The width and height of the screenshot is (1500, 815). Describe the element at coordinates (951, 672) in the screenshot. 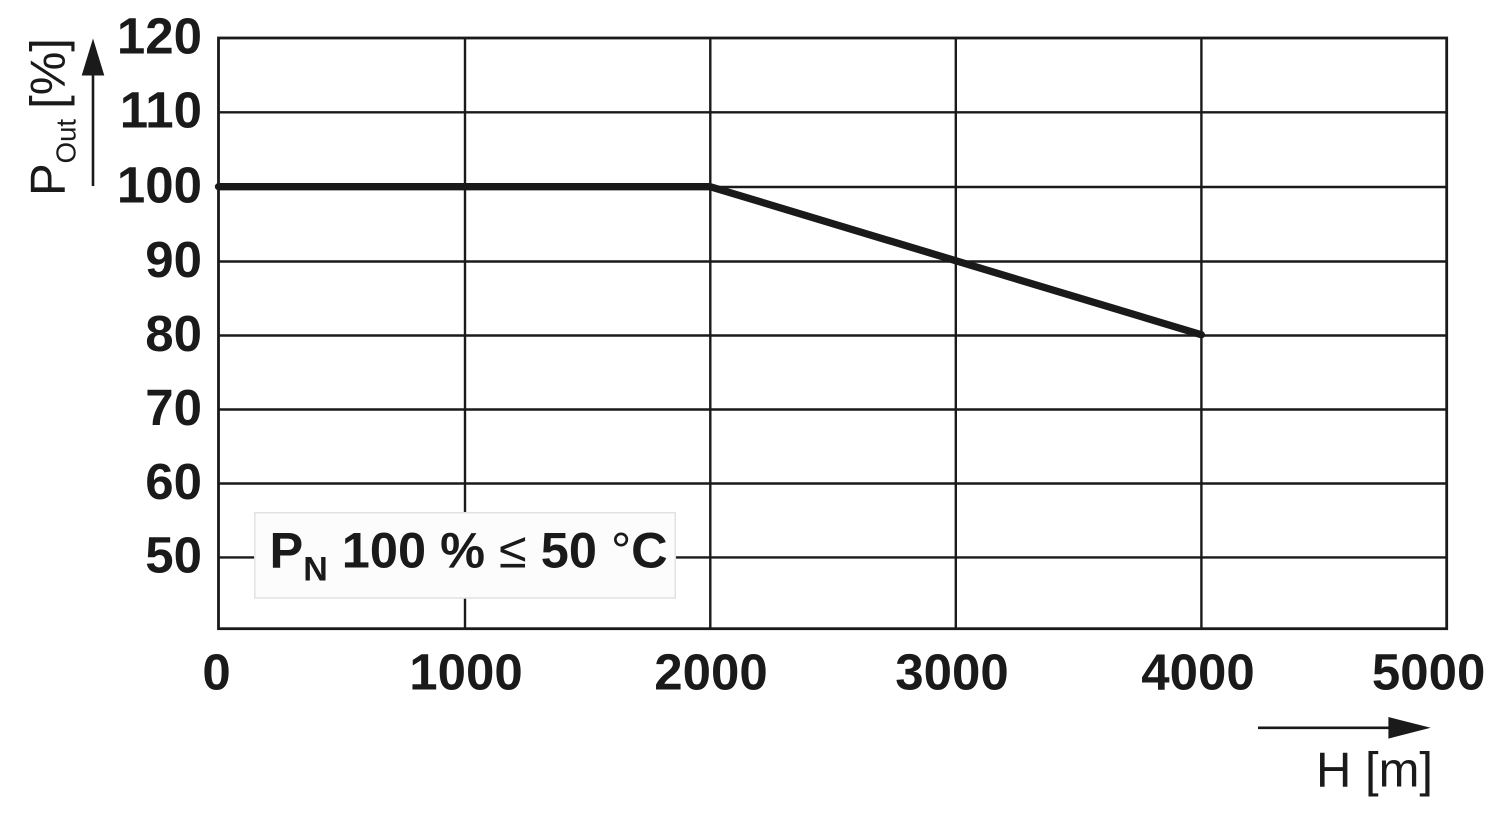

I see `svg-text: 3000` at that location.